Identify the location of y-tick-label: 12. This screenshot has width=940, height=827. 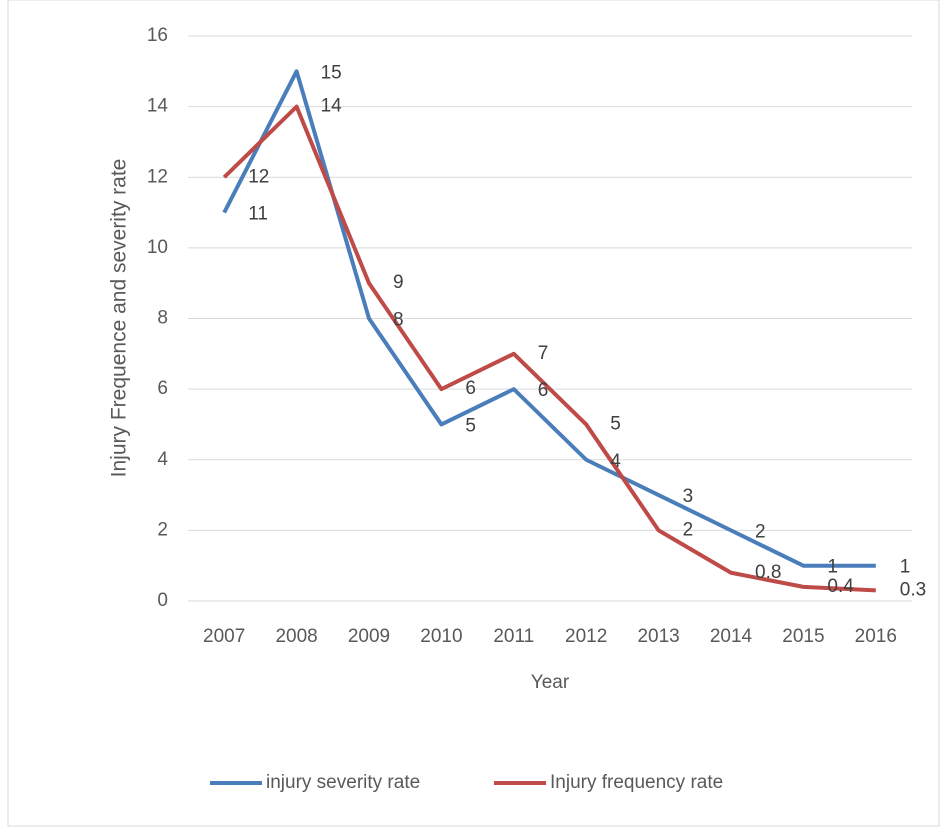
(157, 176).